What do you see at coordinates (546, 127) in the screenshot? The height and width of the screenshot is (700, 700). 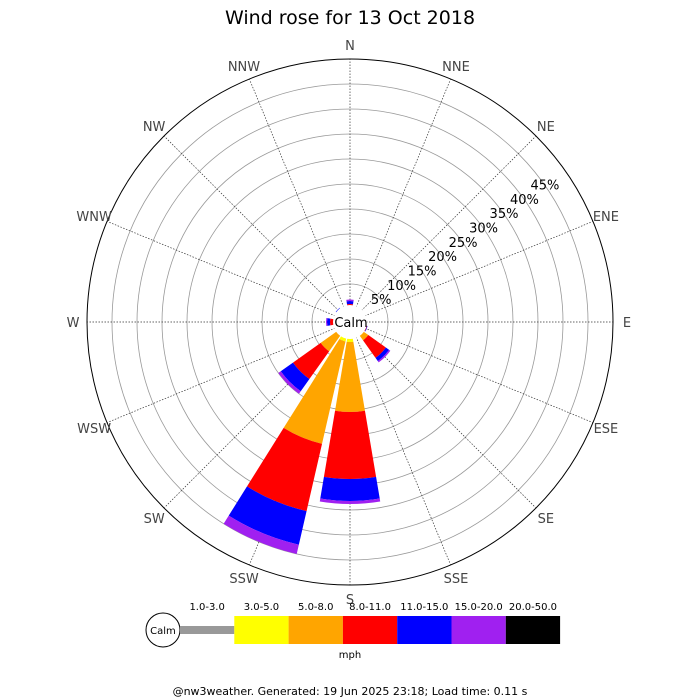 I see `direction-label-ne: NE` at bounding box center [546, 127].